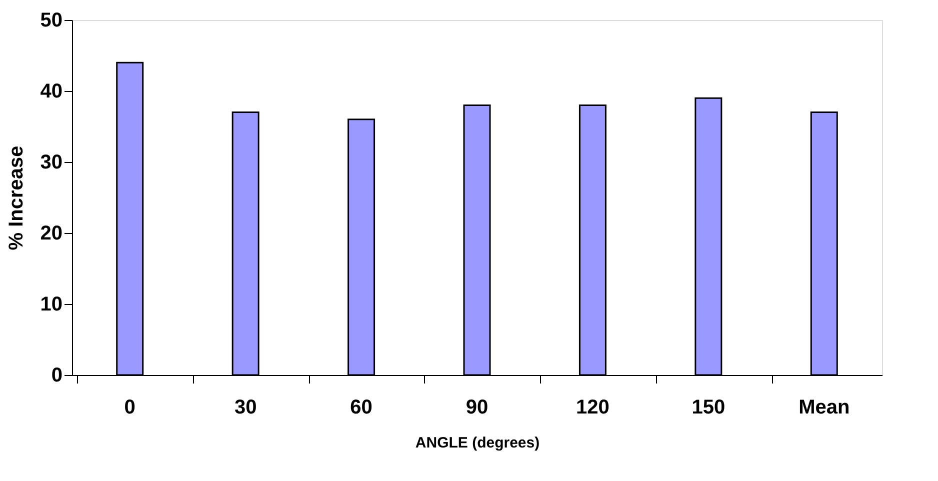 Image resolution: width=938 pixels, height=481 pixels. I want to click on y-tick-label: 20, so click(51, 233).